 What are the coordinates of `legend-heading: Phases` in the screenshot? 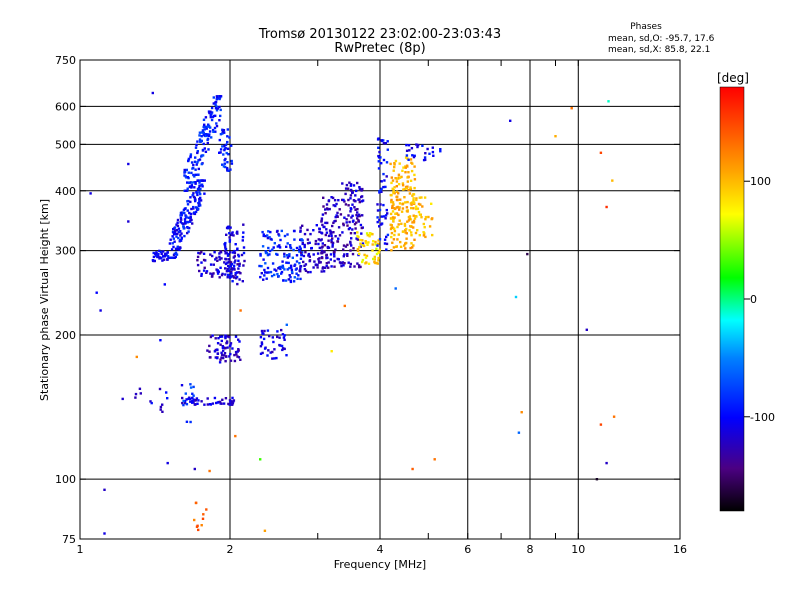 It's located at (646, 27).